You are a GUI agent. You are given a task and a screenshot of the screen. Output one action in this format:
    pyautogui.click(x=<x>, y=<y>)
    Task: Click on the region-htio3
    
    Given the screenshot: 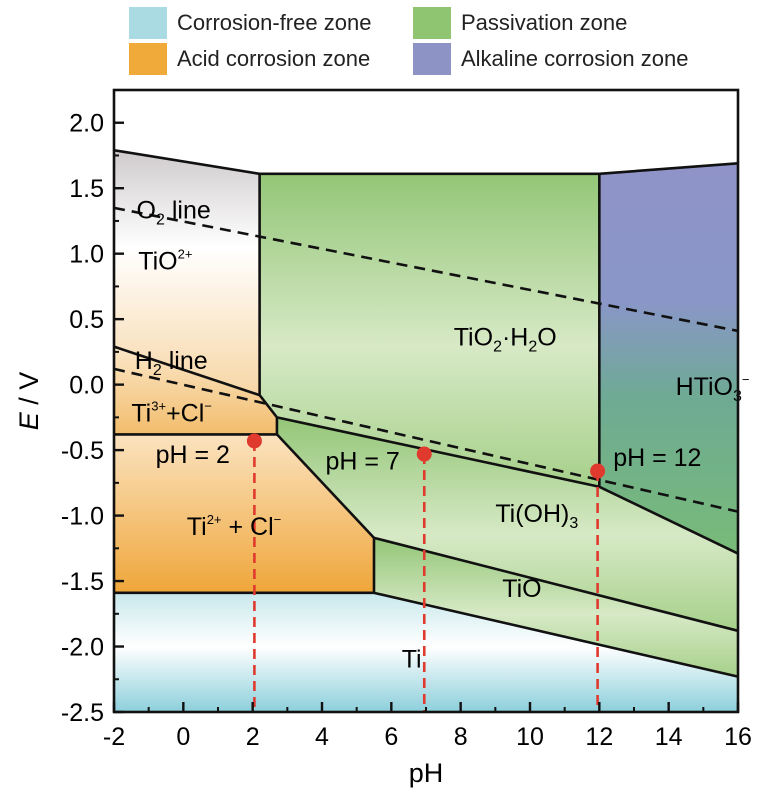 What is the action you would take?
    pyautogui.click(x=668, y=358)
    